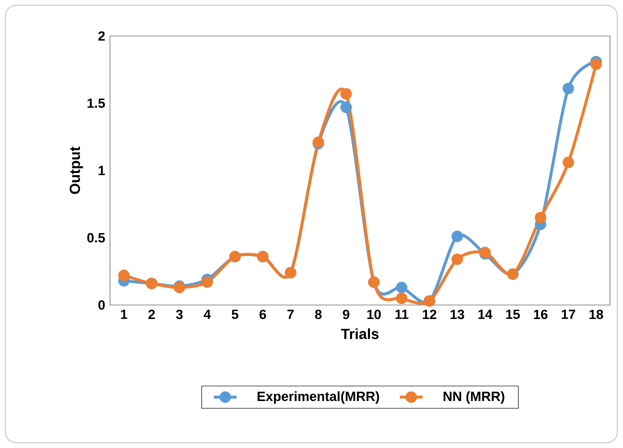  What do you see at coordinates (360, 334) in the screenshot?
I see `x-axis-title: Trials` at bounding box center [360, 334].